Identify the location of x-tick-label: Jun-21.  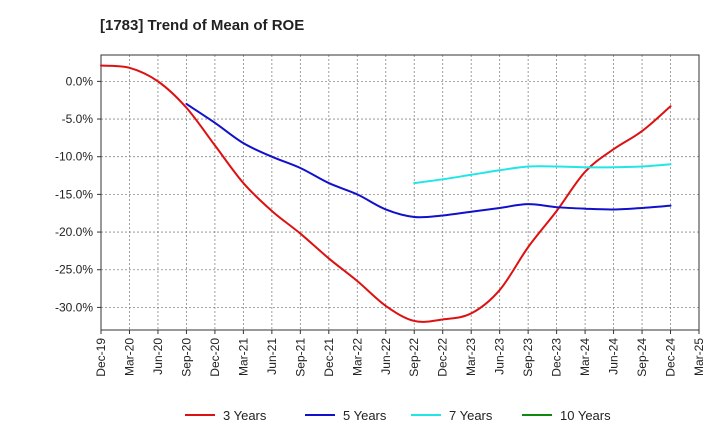
(272, 356).